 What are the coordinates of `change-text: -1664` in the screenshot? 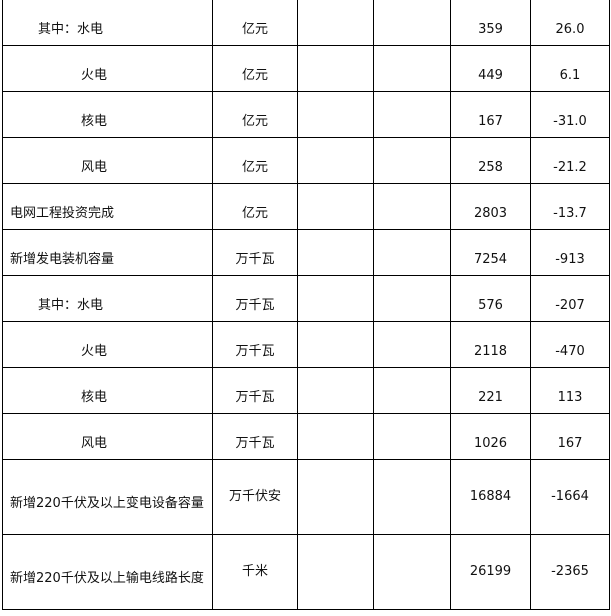 It's located at (570, 496).